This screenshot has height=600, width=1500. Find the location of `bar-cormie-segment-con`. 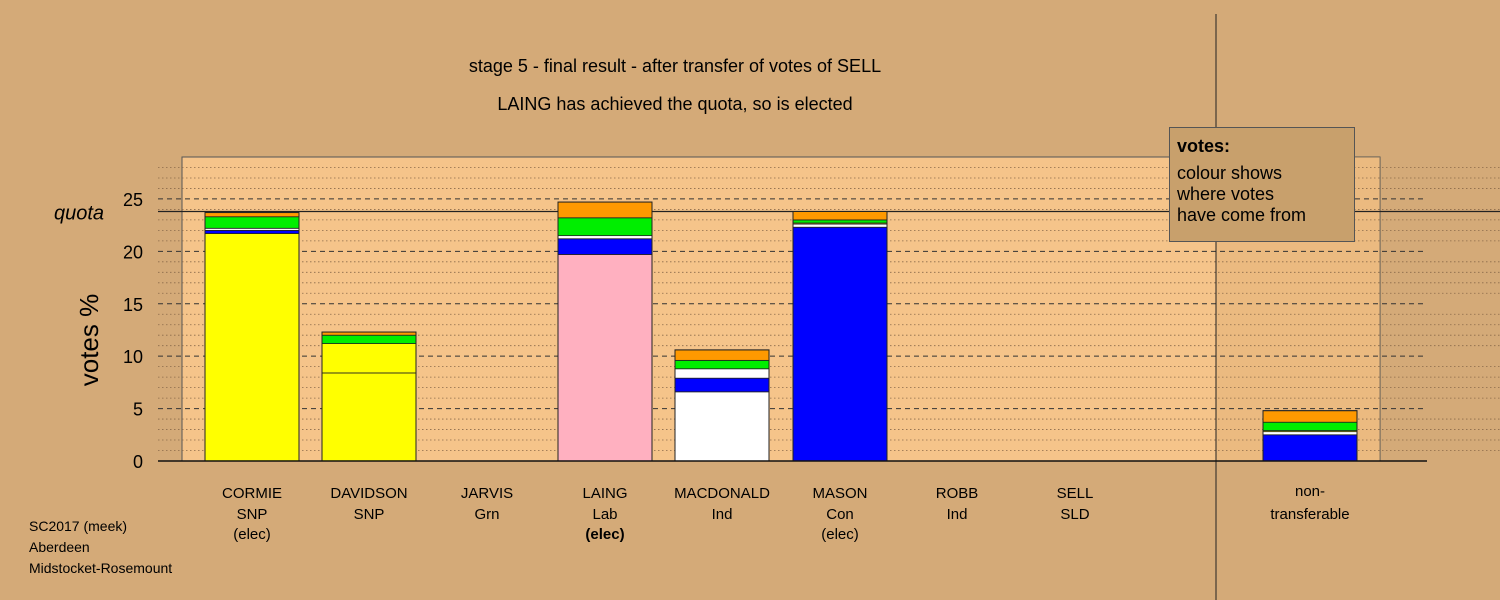

bar-cormie-segment-con is located at coordinates (252, 231).